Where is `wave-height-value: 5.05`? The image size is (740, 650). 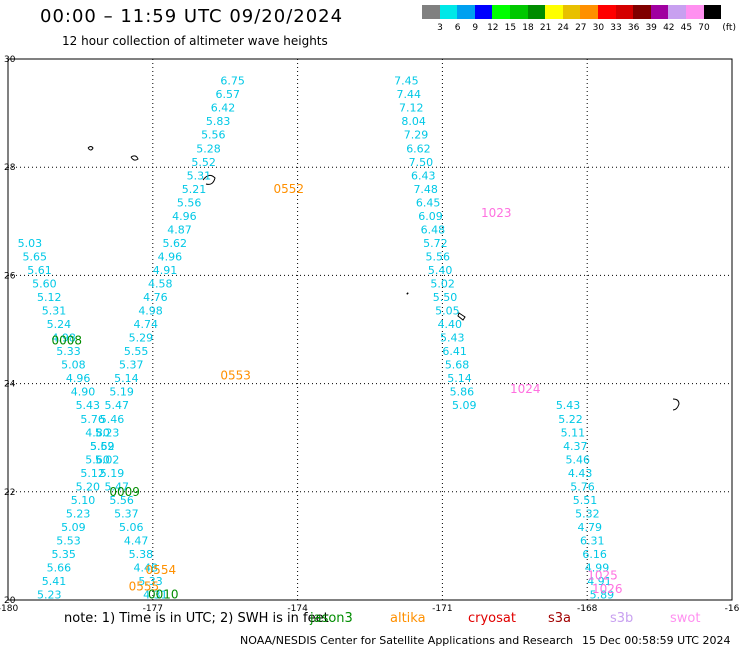 wave-height-value: 5.05 is located at coordinates (447, 311).